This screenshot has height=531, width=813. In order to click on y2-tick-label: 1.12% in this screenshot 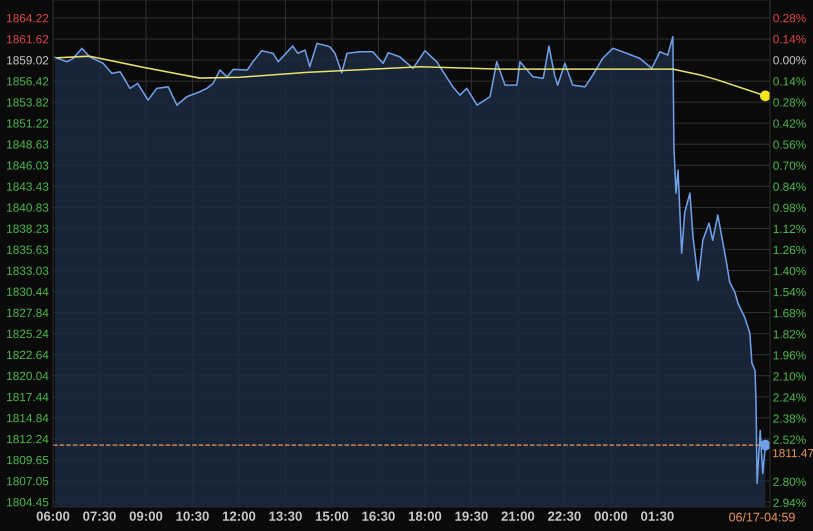, I will do `click(790, 229)`.